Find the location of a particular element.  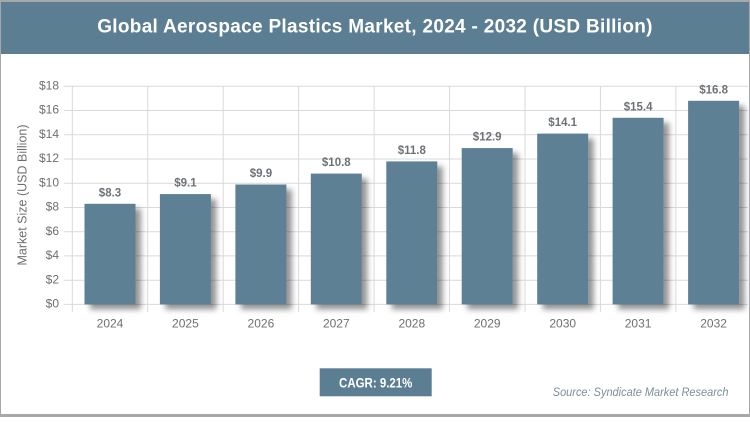

svg-text: 2031 is located at coordinates (638, 324).